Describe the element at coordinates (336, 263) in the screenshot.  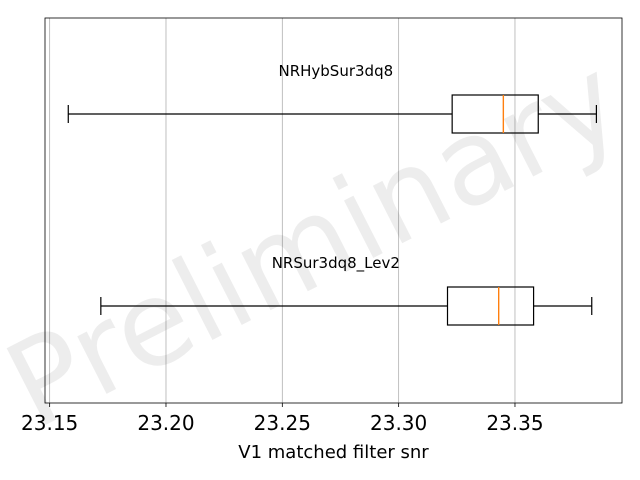
I see `series-label: NRSur3dq8_Lev2` at that location.